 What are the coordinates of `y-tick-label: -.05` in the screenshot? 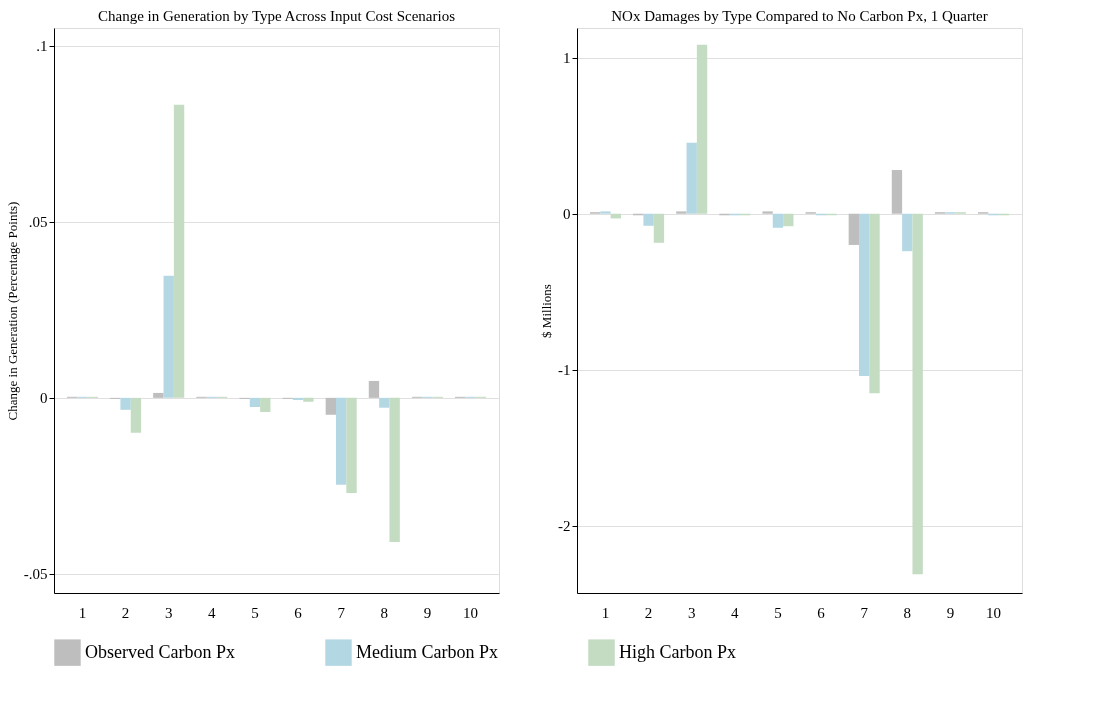 It's located at (35, 574).